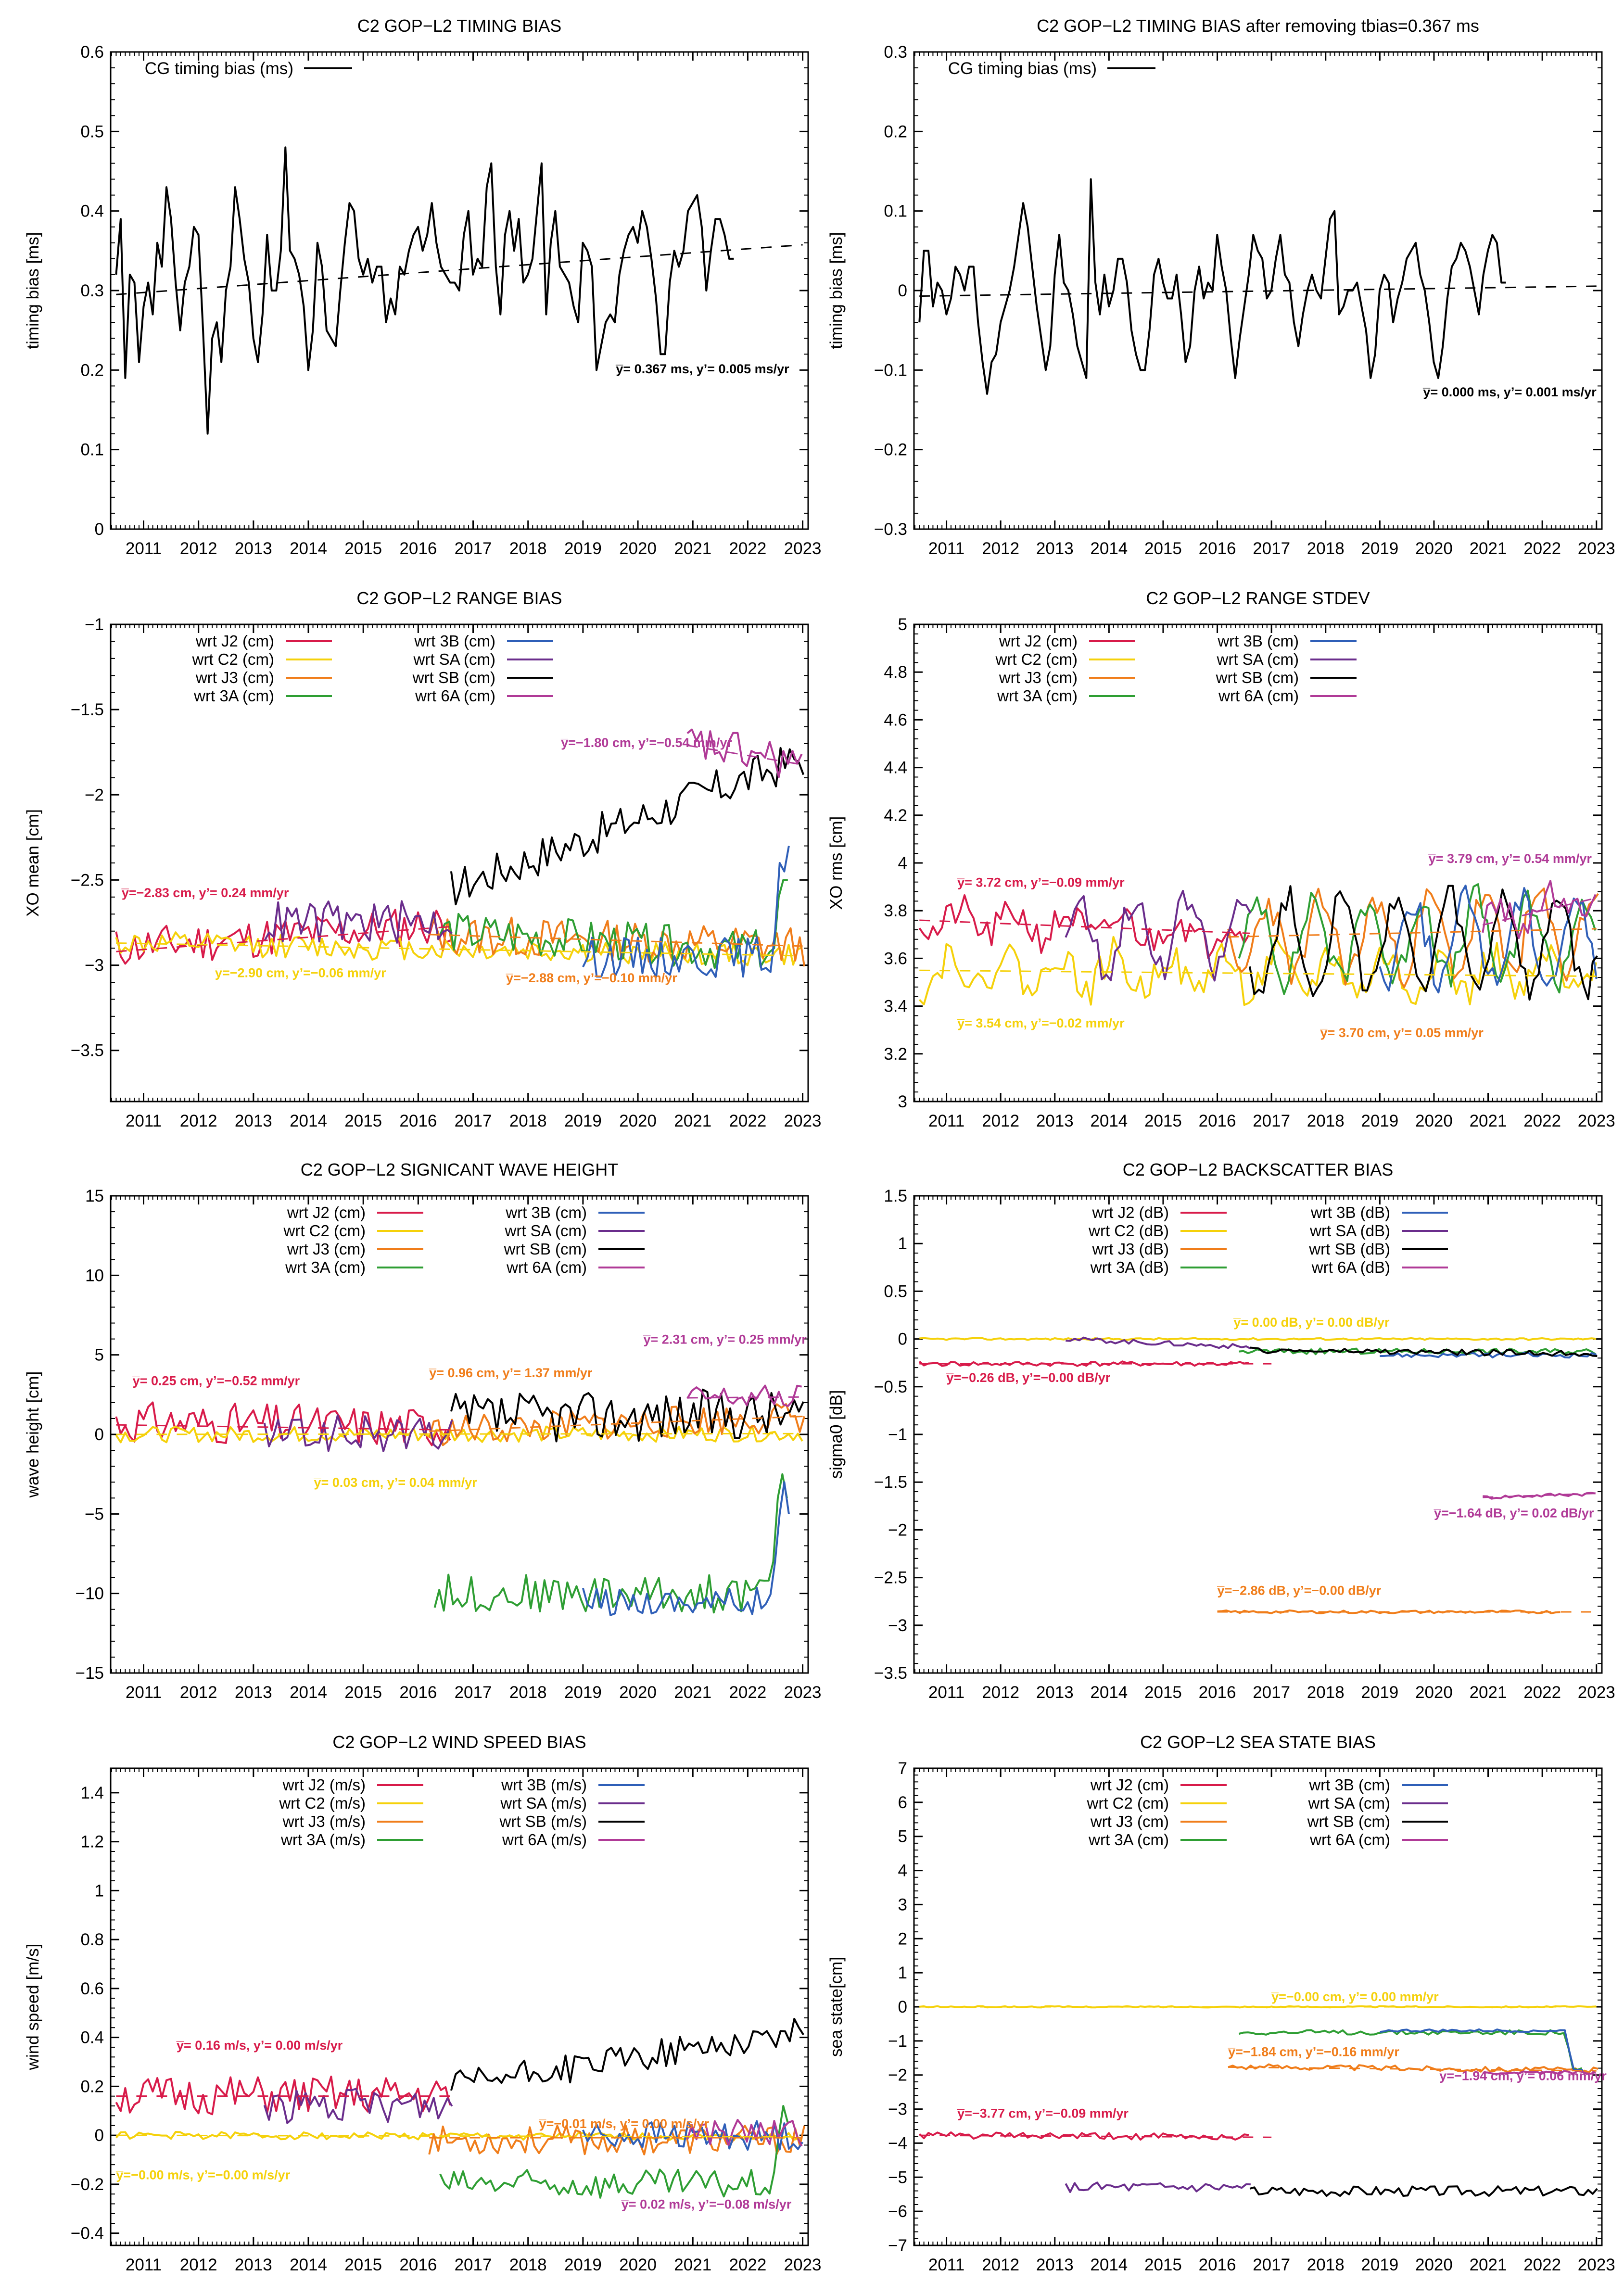 The width and height of the screenshot is (1624, 2294). I want to click on series-line-wrt-sb-db-, so click(1423, 1351).